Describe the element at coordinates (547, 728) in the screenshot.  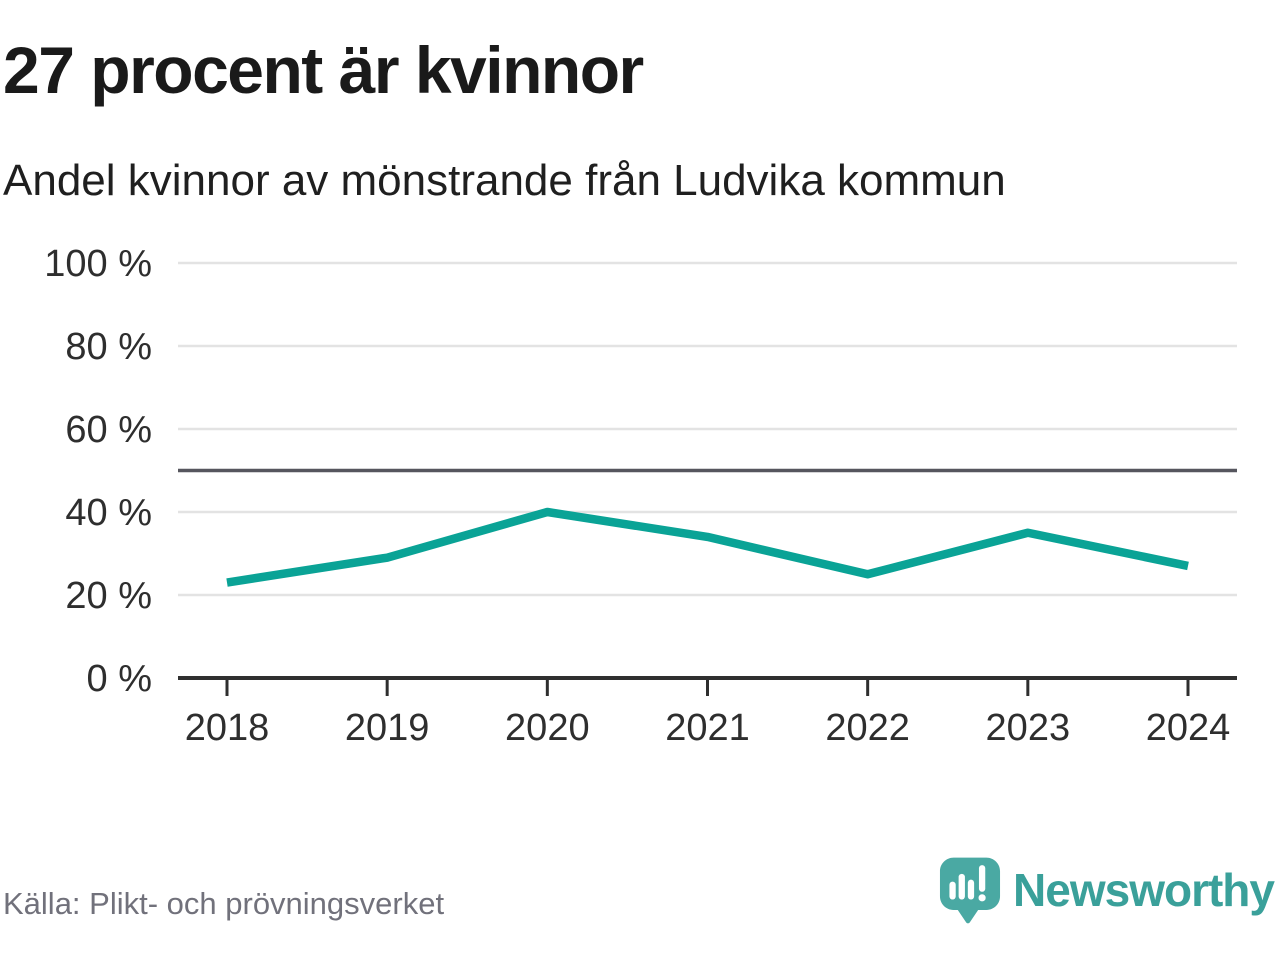
I see `x-tick-label: 2020` at that location.